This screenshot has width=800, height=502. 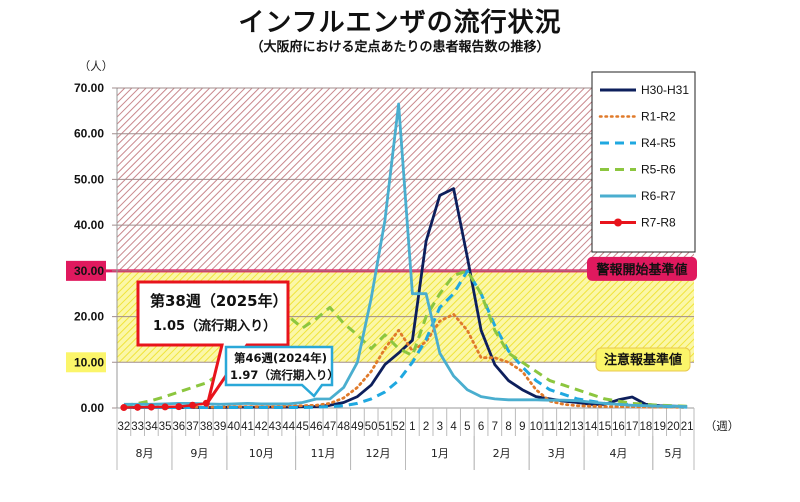 What do you see at coordinates (400, 47) in the screenshot?
I see `chart-subtitle: （大阪府における定点あたりの患者報告数の推移）` at bounding box center [400, 47].